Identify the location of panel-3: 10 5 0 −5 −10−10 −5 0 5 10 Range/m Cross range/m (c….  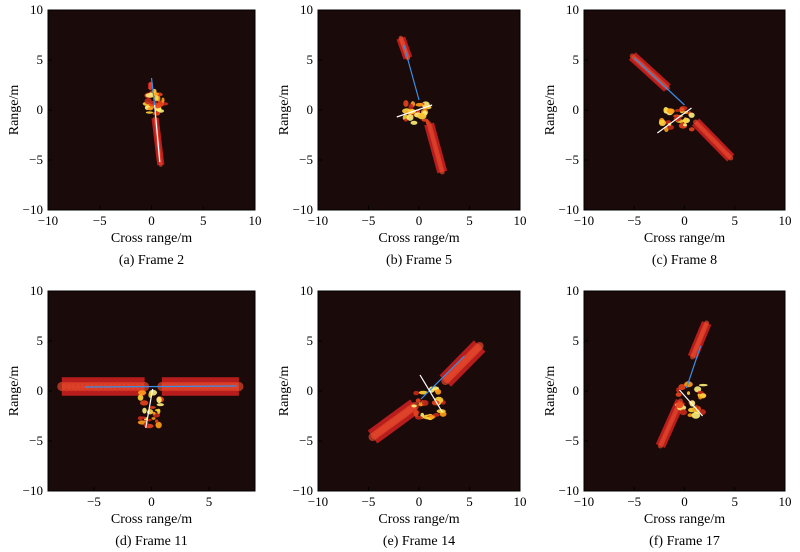
(667, 135).